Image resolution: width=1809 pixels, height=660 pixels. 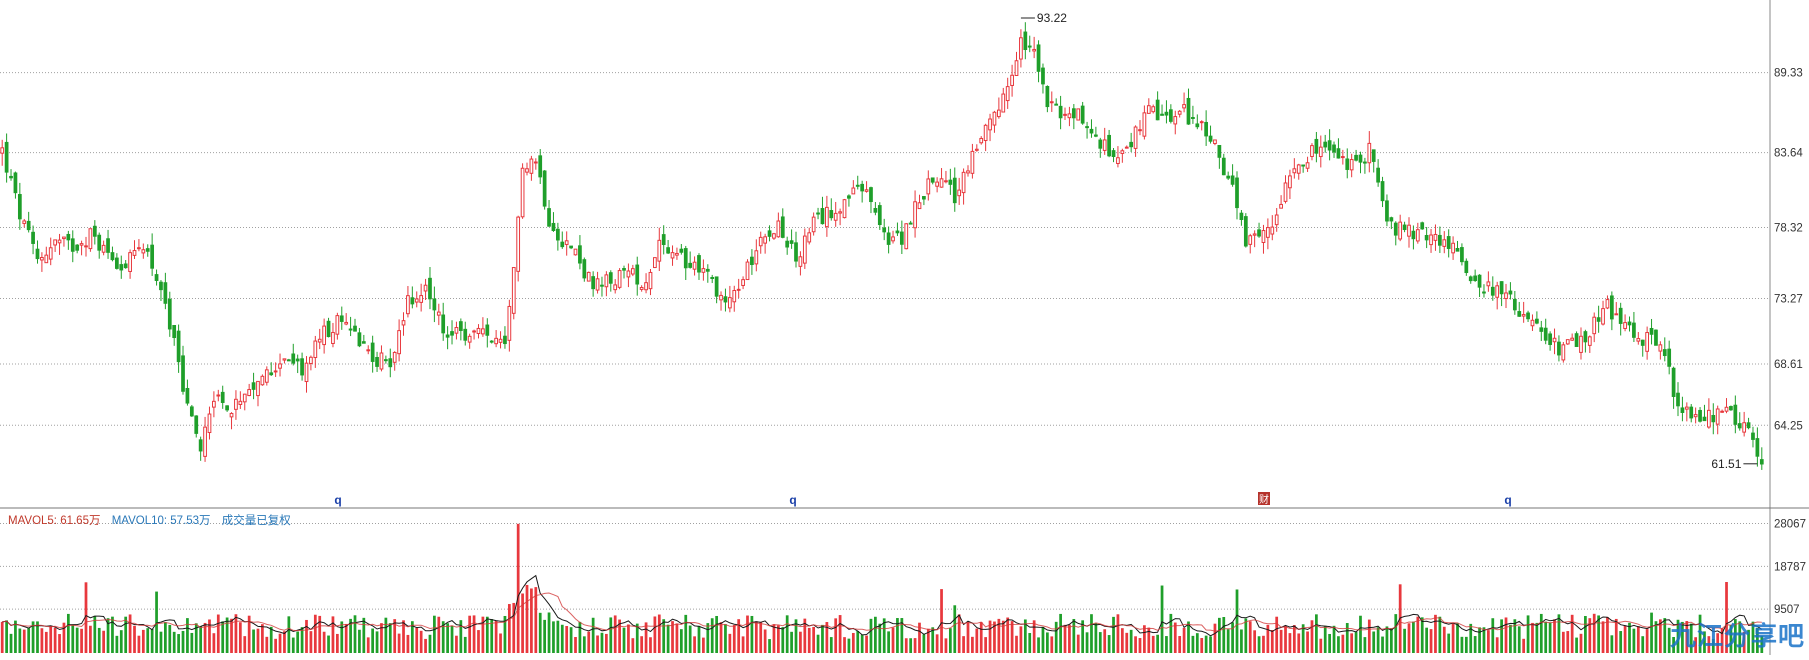 What do you see at coordinates (54, 521) in the screenshot?
I see `legend-mavol5: MAVOL5: 61.65万` at bounding box center [54, 521].